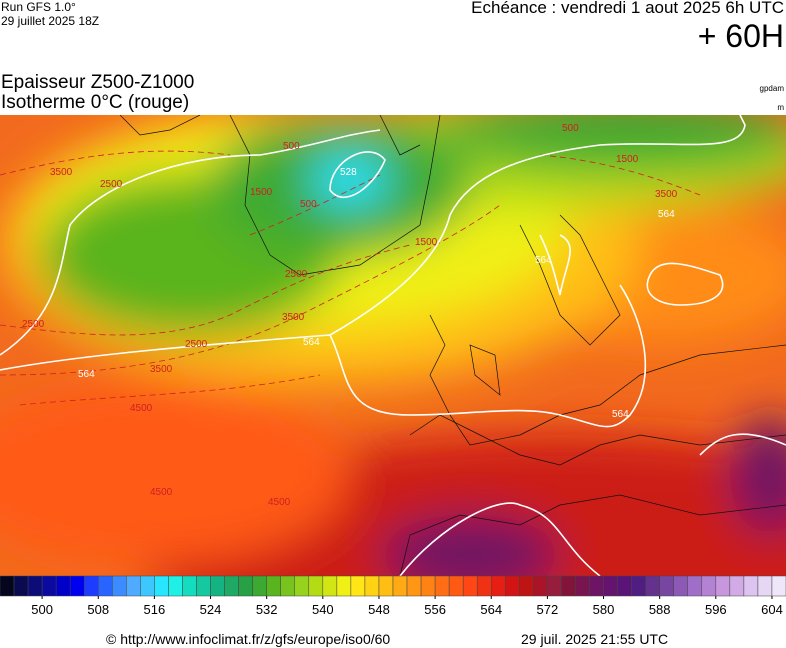 The image size is (786, 648). What do you see at coordinates (627, 8) in the screenshot?
I see `forecast-time: Echéance : vendredi 1 aout 2025 6h UTC` at bounding box center [627, 8].